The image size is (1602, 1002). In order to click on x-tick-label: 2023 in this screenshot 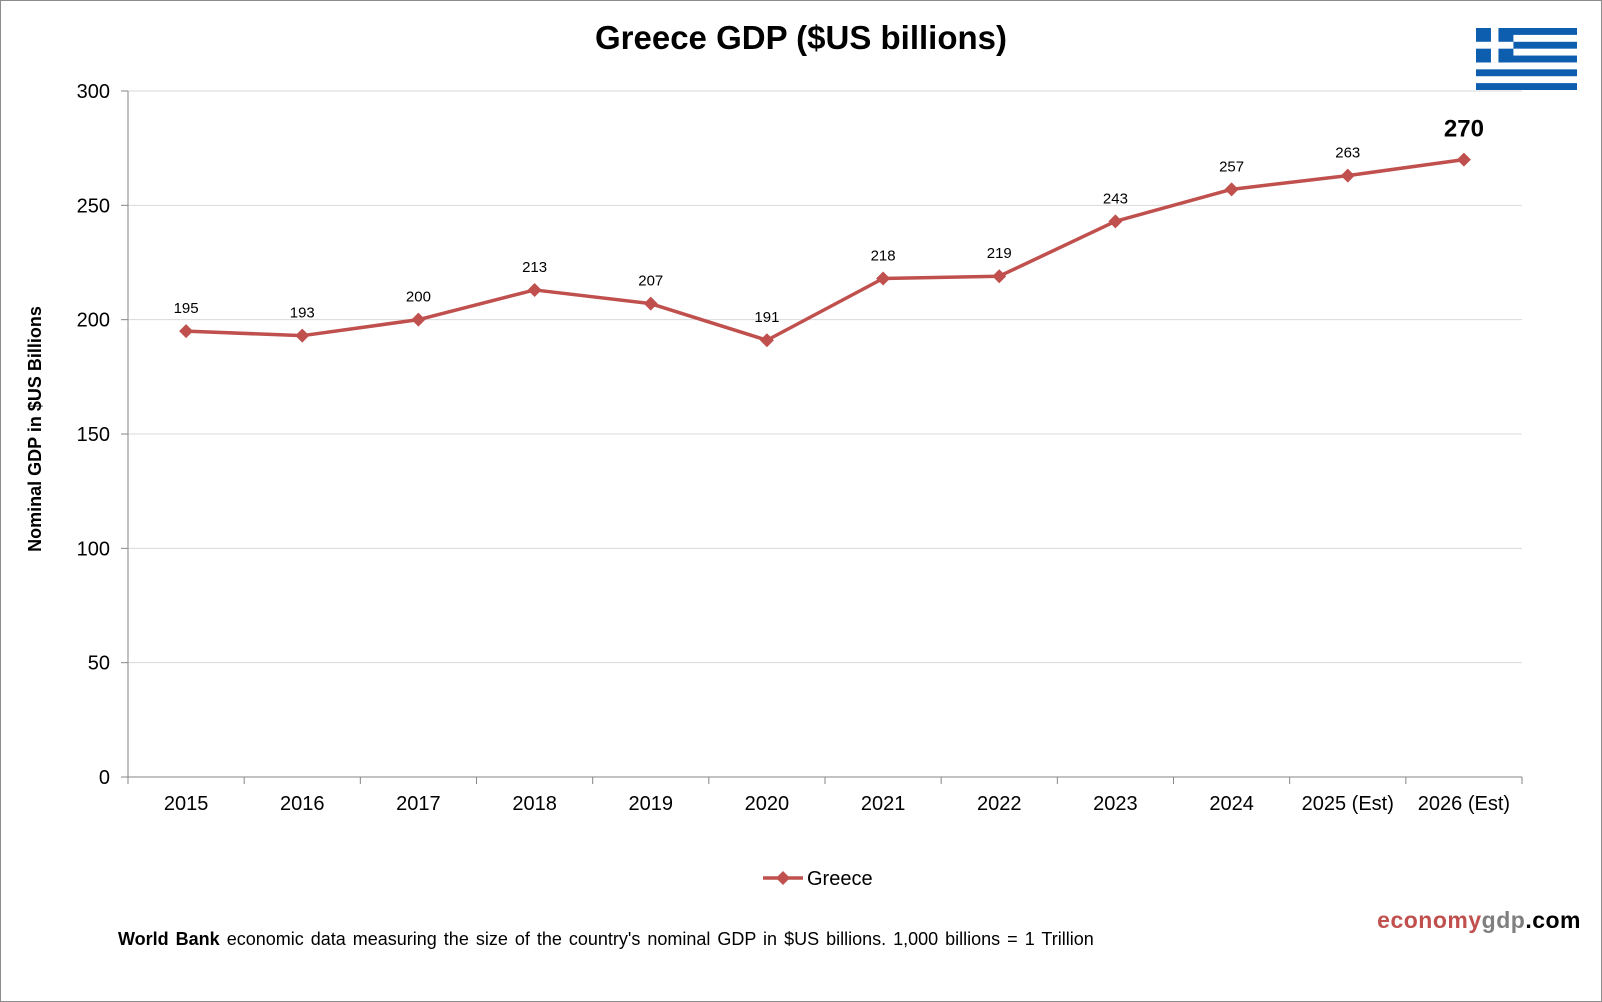, I will do `click(1115, 804)`.